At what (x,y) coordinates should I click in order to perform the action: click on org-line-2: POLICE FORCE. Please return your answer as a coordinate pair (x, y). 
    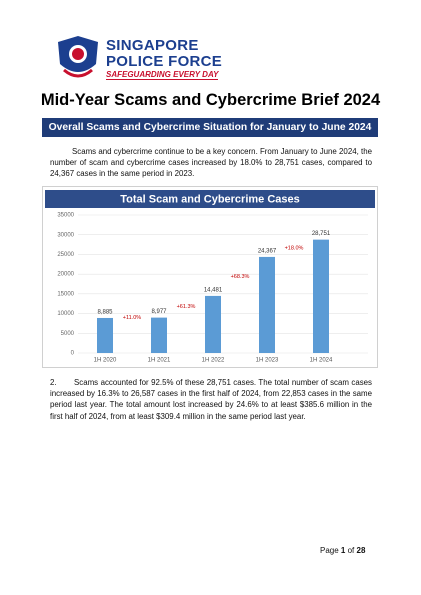
    Looking at the image, I should click on (164, 61).